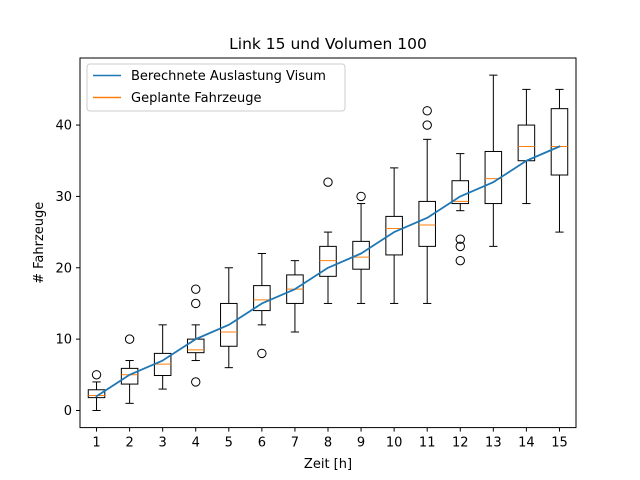 The image size is (640, 480). Describe the element at coordinates (63, 340) in the screenshot. I see `y-tick-label-10: 10` at that location.